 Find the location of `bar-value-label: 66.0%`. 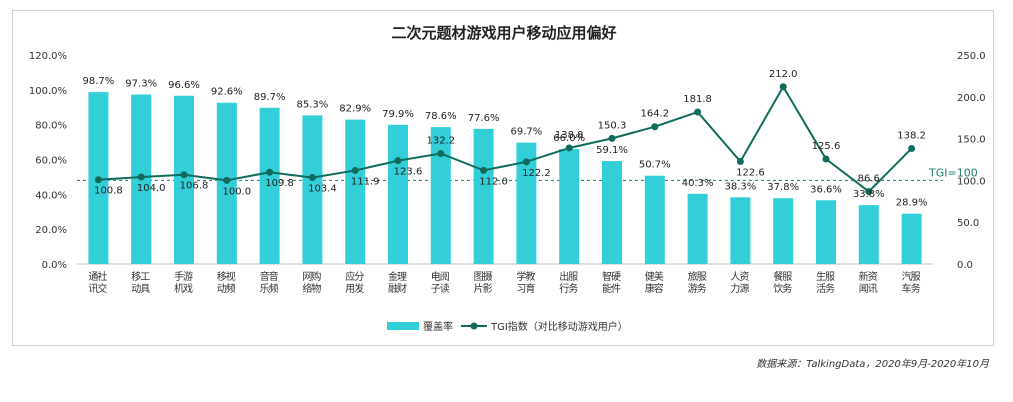

bar-value-label: 66.0% is located at coordinates (569, 138).